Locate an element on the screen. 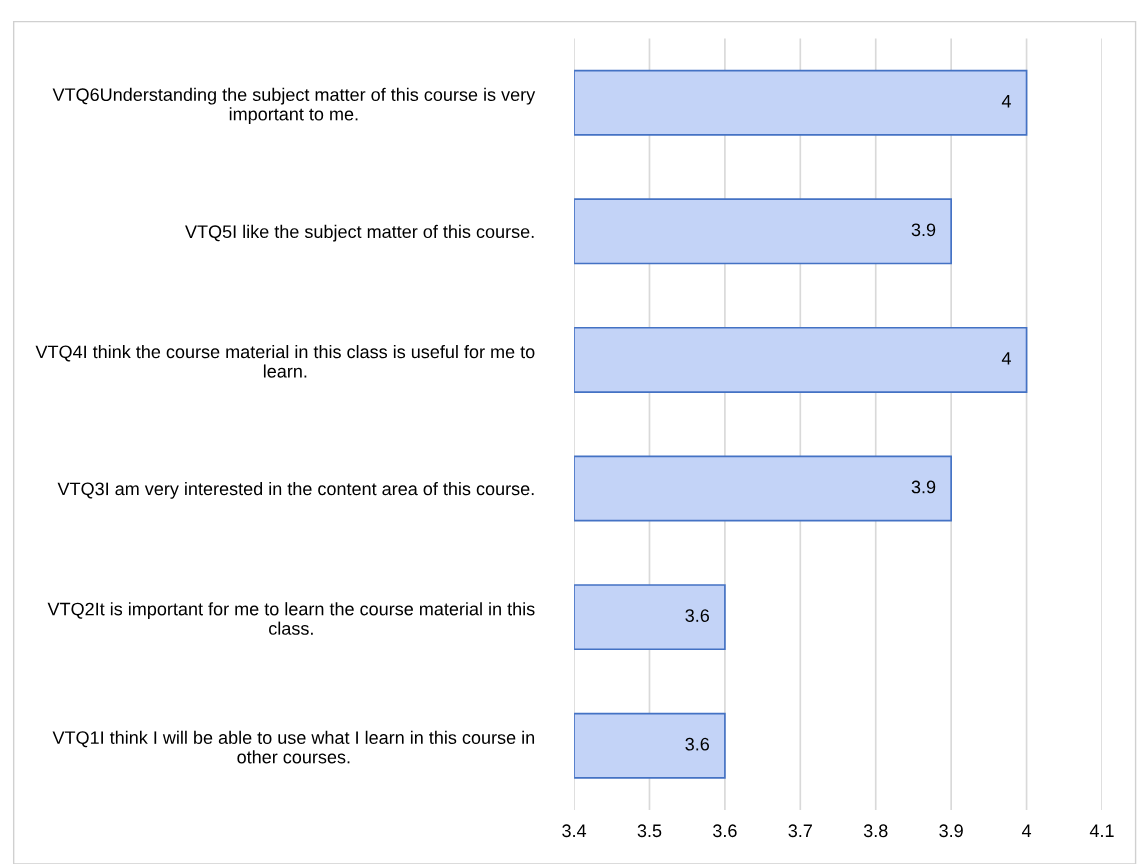  x-tick-label: 4 is located at coordinates (1026, 830).